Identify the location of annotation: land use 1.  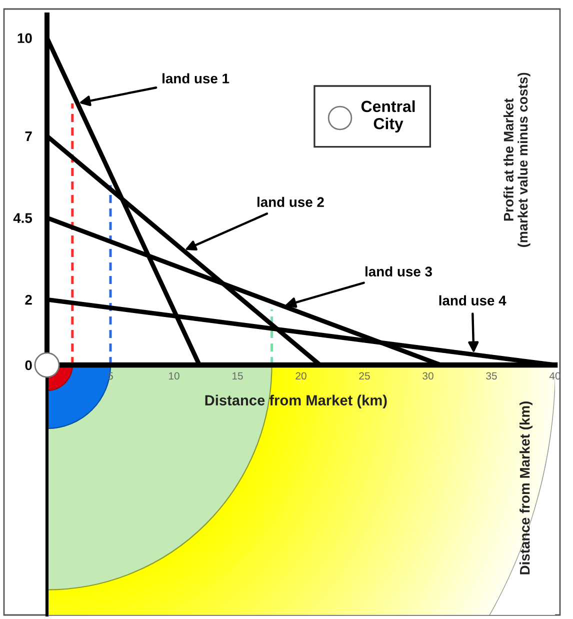
(196, 78).